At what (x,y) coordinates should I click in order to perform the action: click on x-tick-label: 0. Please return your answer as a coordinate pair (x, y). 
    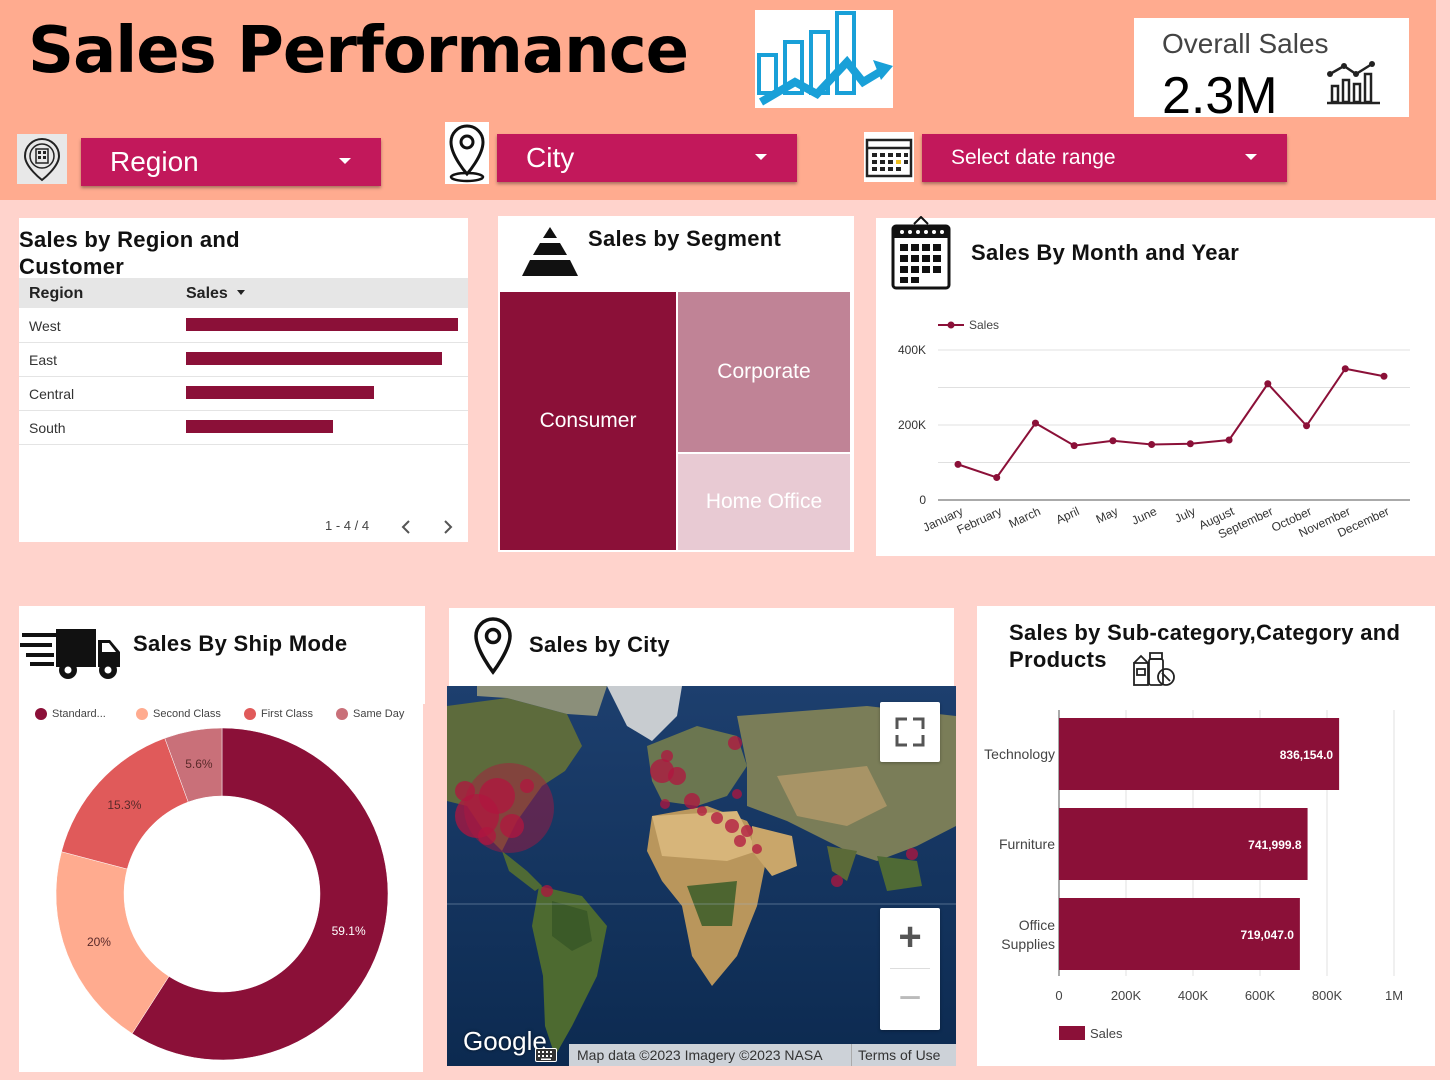
    Looking at the image, I should click on (1058, 995).